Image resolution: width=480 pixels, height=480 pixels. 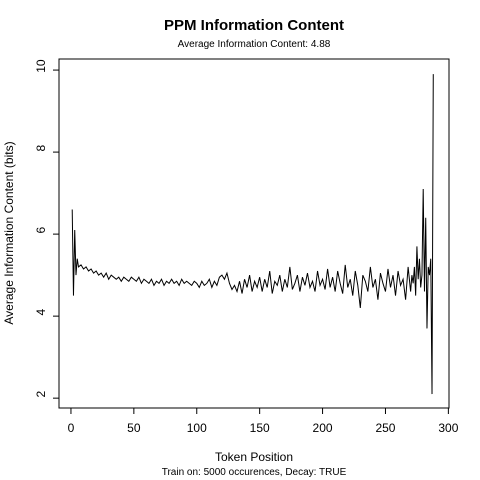 What do you see at coordinates (41, 229) in the screenshot?
I see `y-tick-label: 6` at bounding box center [41, 229].